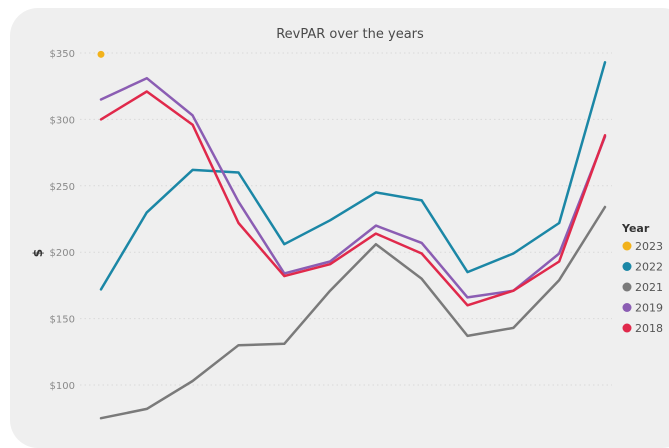 The image size is (669, 448). Describe the element at coordinates (627, 287) in the screenshot. I see `legend-marker-2021` at that location.